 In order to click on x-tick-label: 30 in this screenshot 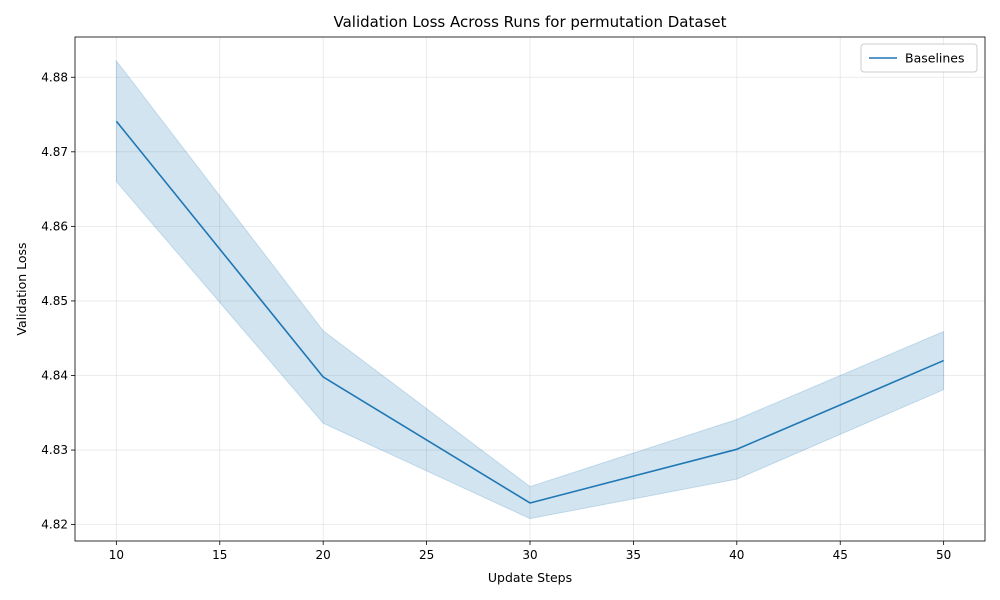, I will do `click(529, 555)`.